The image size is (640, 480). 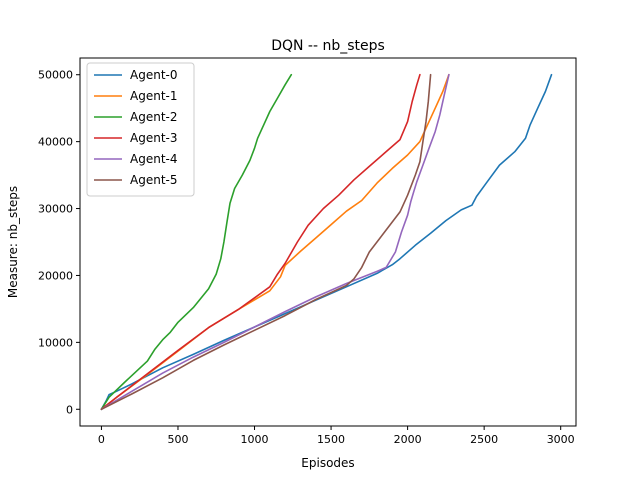 What do you see at coordinates (153, 138) in the screenshot?
I see `legend-label: Agent-3` at bounding box center [153, 138].